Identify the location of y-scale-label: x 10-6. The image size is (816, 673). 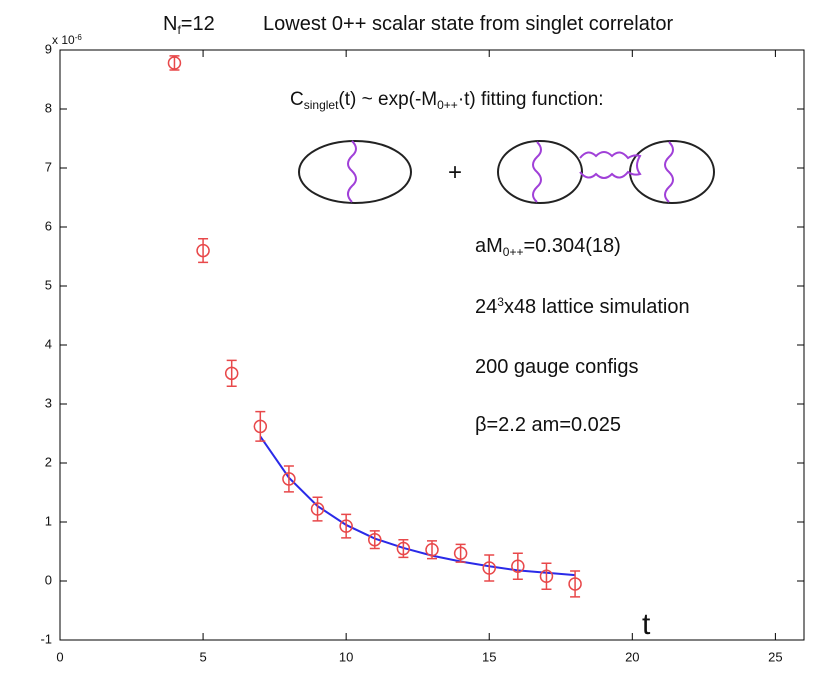
(67, 40).